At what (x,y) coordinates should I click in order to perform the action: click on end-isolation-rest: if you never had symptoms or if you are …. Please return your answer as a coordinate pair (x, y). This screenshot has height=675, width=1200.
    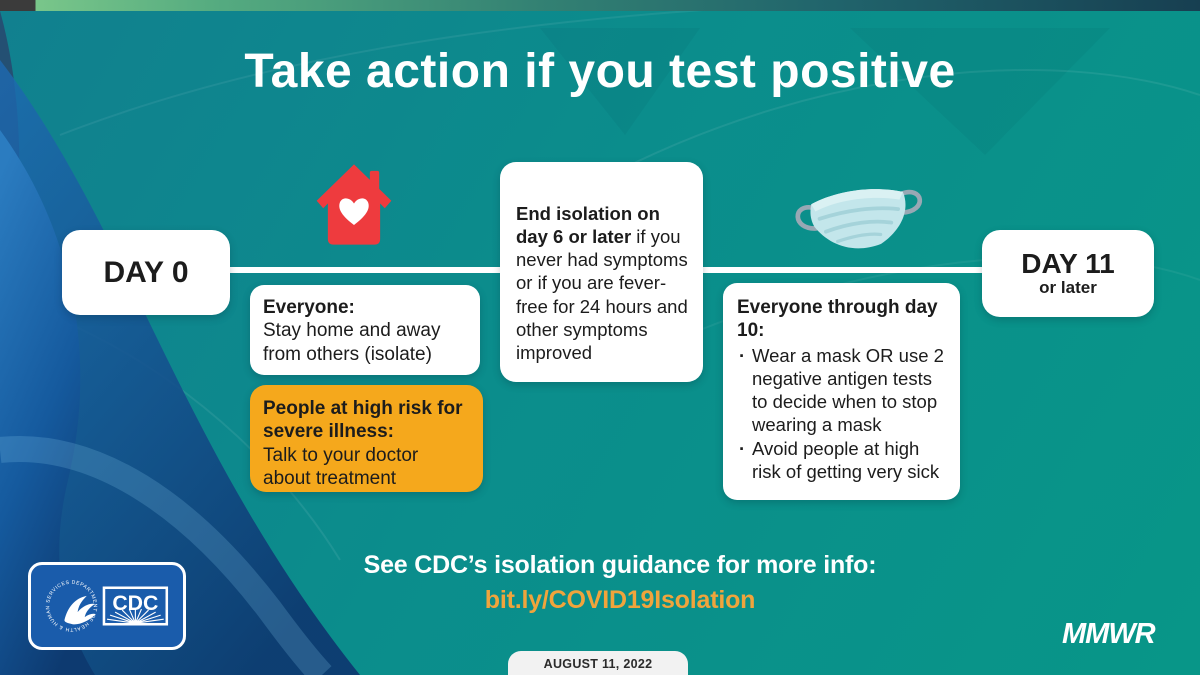
    Looking at the image, I should click on (602, 294).